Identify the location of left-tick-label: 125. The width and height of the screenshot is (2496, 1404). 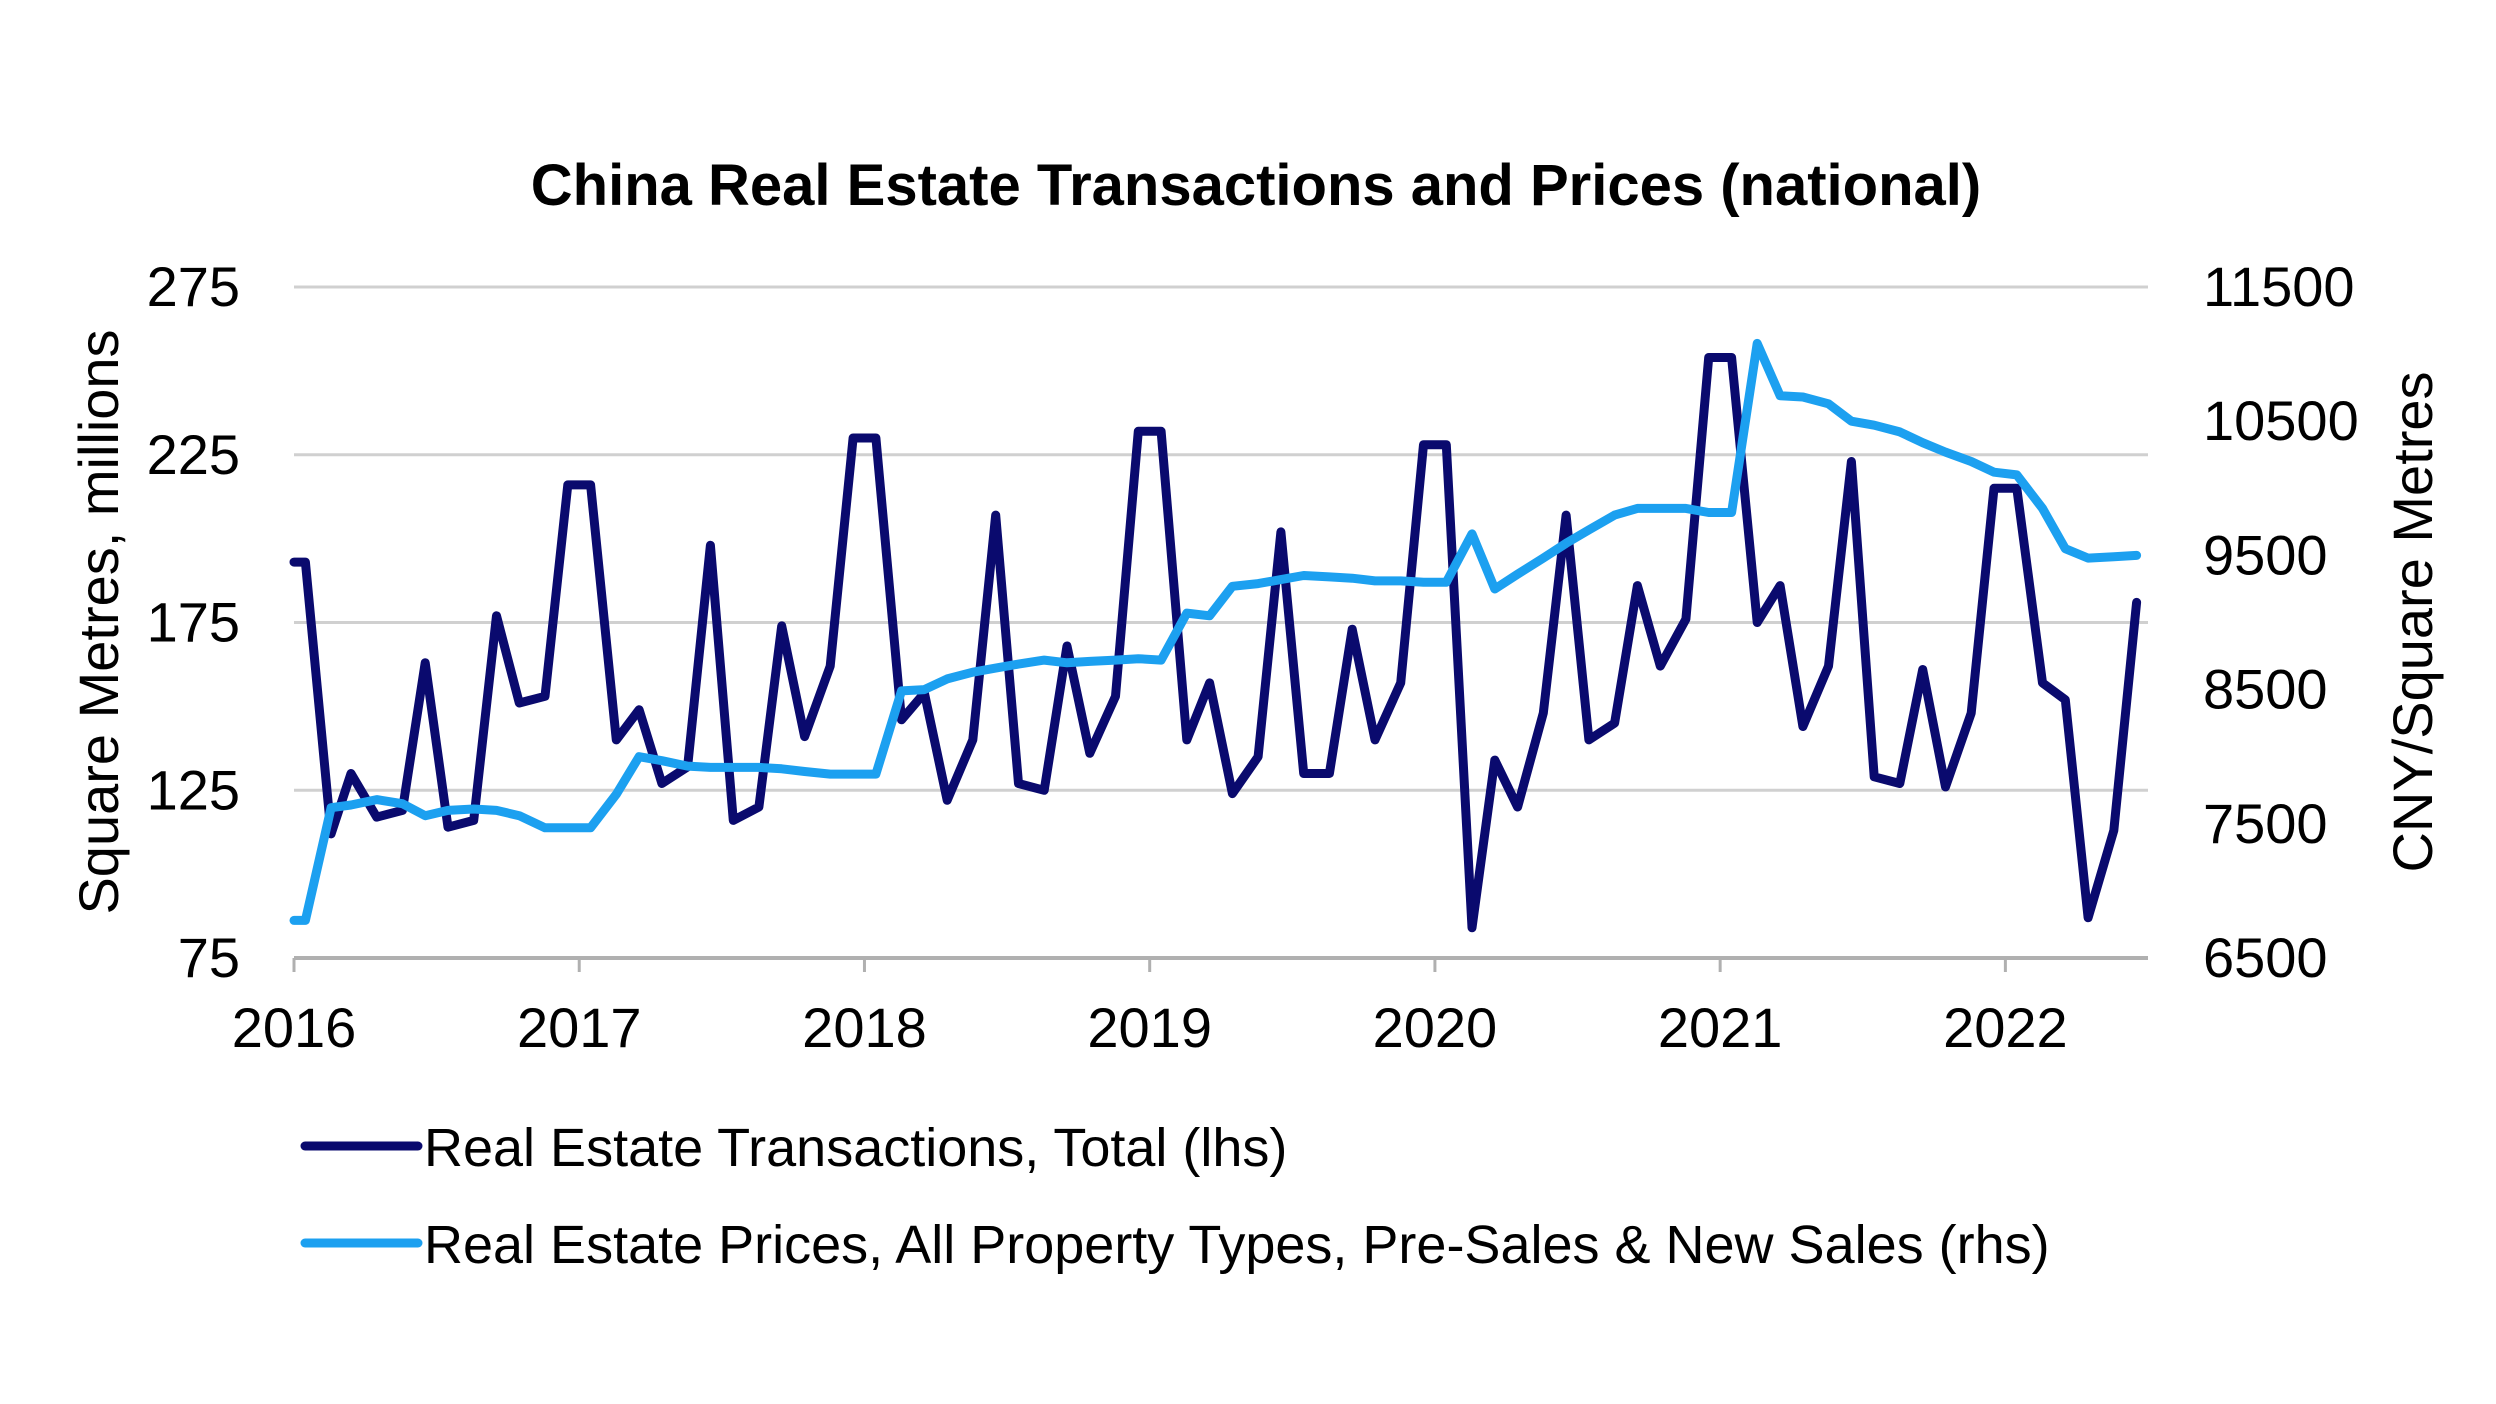
(193, 789).